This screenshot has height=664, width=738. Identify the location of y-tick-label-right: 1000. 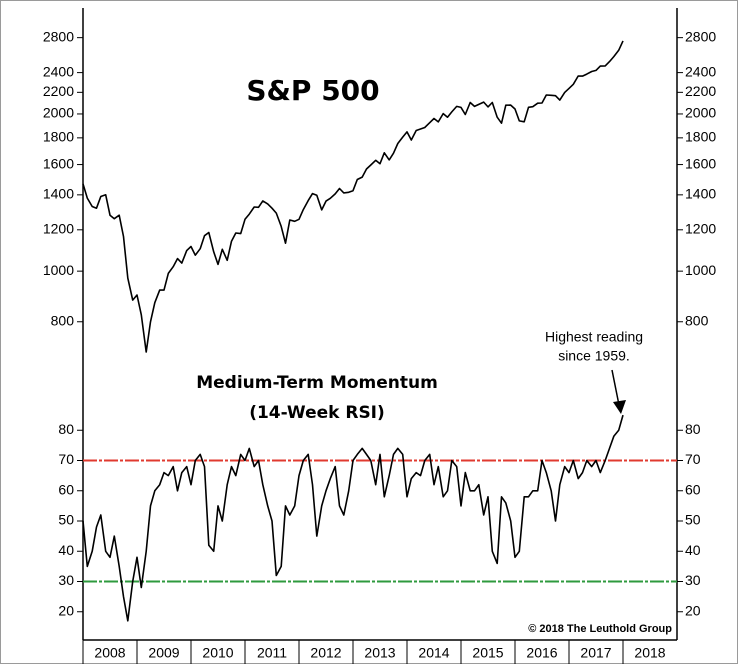
(700, 270).